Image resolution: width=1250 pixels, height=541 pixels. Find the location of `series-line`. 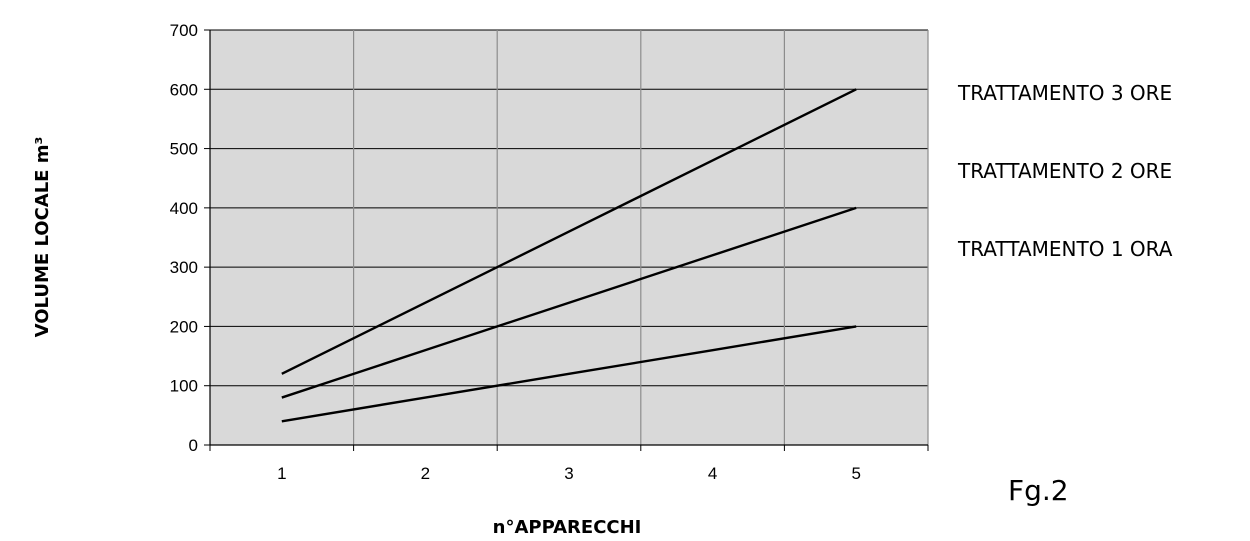

series-line is located at coordinates (569, 374).